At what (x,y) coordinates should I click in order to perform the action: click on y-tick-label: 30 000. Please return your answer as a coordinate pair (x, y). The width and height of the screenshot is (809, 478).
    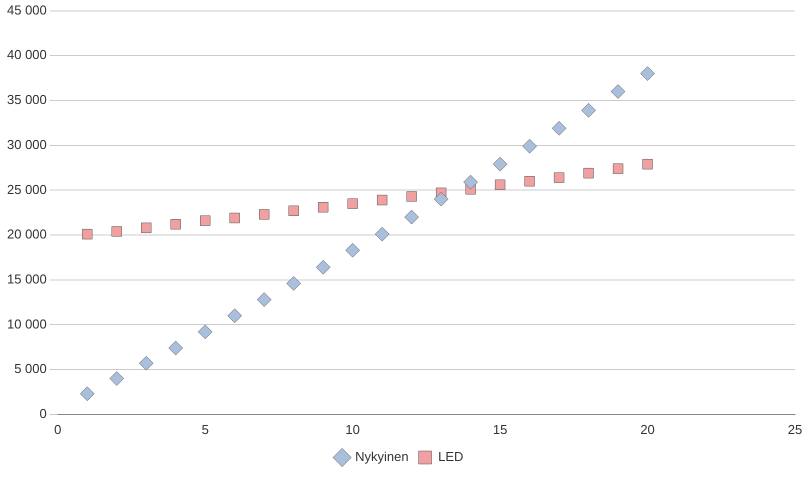
    Looking at the image, I should click on (26, 144).